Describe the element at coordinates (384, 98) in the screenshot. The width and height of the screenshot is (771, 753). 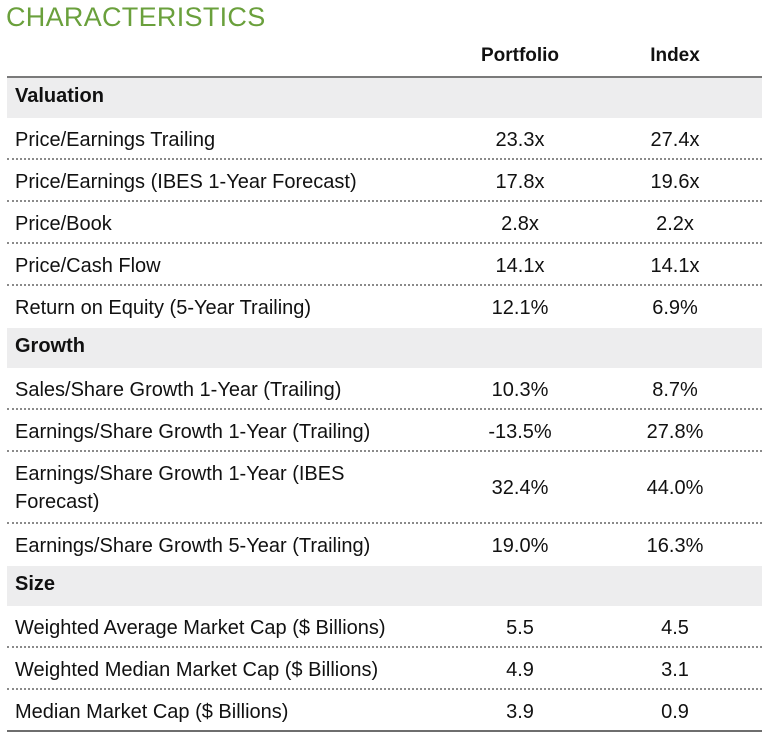
I see `section-header-valuation: Valuation` at that location.